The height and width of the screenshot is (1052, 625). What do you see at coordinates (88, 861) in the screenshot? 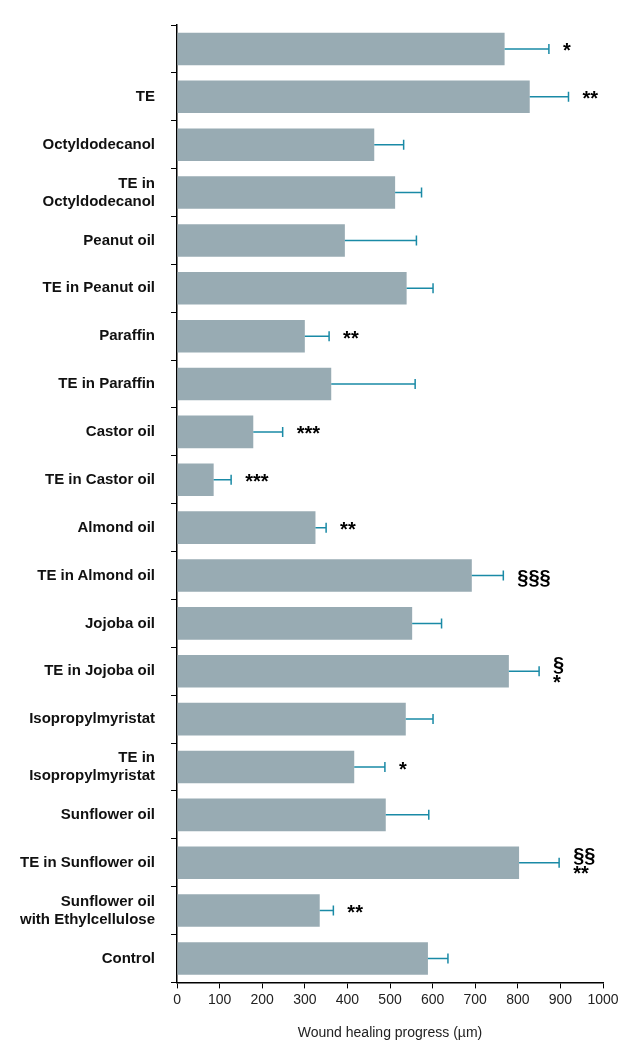
I see `y-tick-label: TE in Sunflower oil` at bounding box center [88, 861].